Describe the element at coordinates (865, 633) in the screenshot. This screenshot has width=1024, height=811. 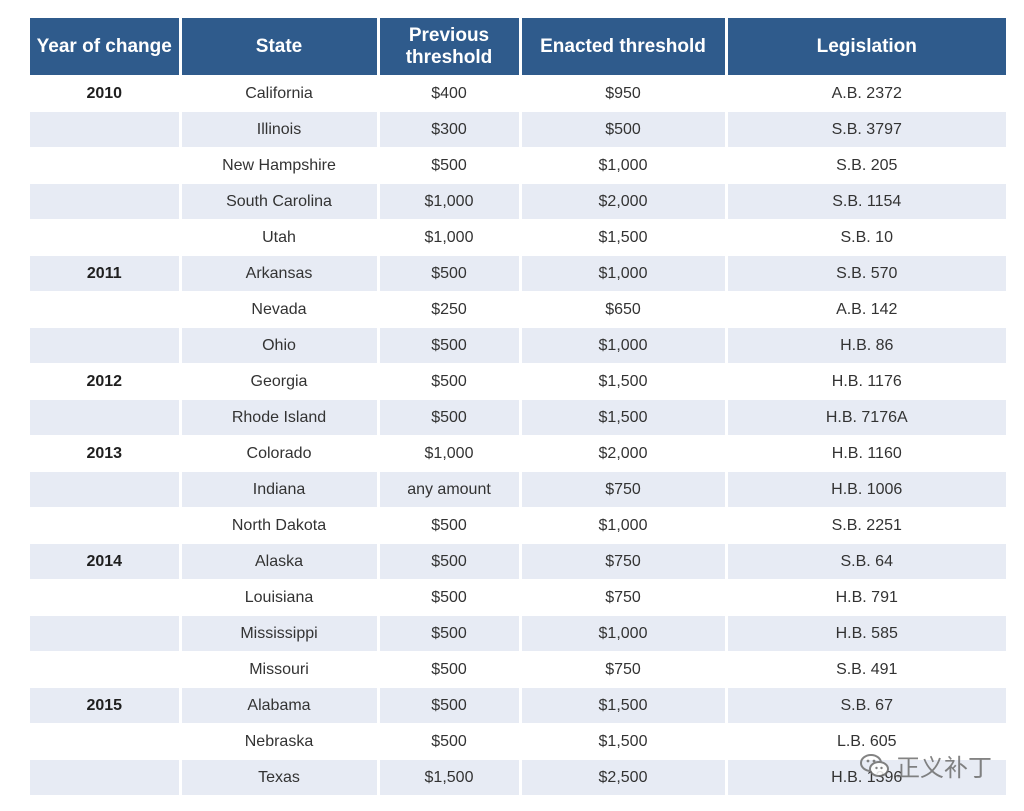
I see `cell-legislation: H.B. 585` at that location.